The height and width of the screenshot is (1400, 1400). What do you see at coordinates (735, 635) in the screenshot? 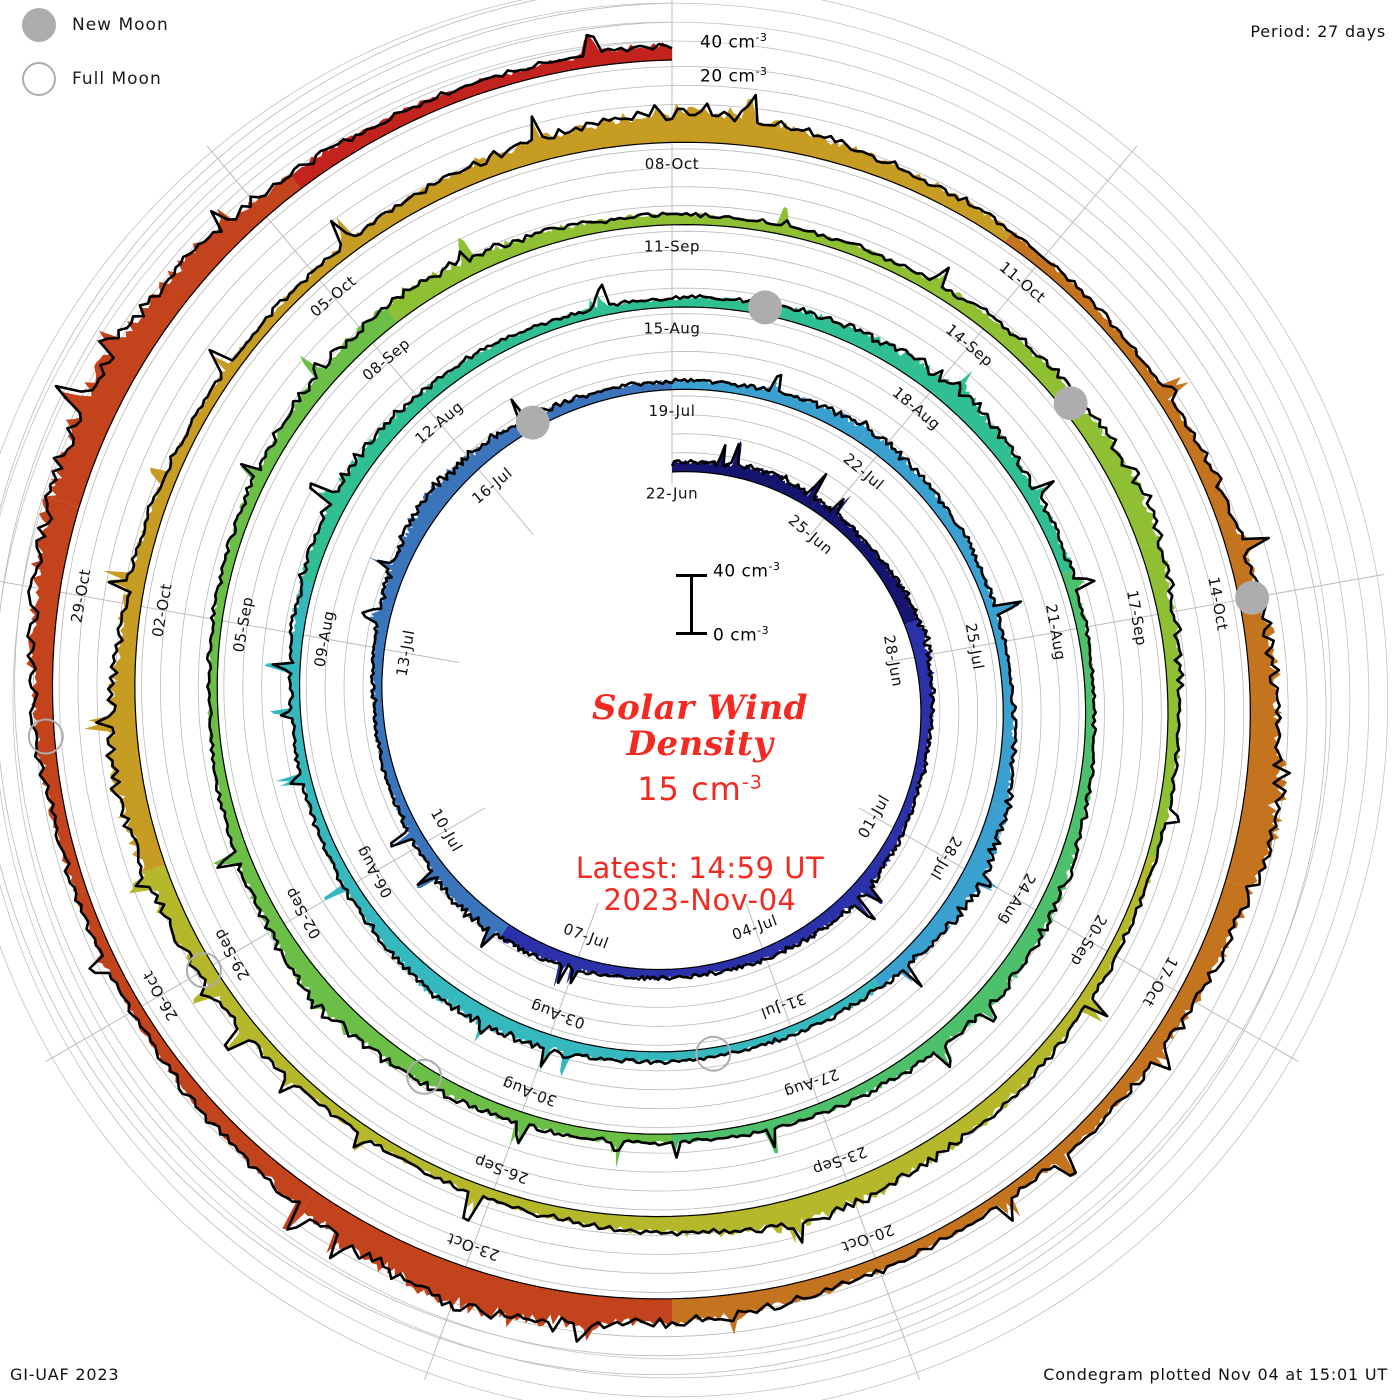
I see `scale-bar-bottom-value: 0 cm` at bounding box center [735, 635].